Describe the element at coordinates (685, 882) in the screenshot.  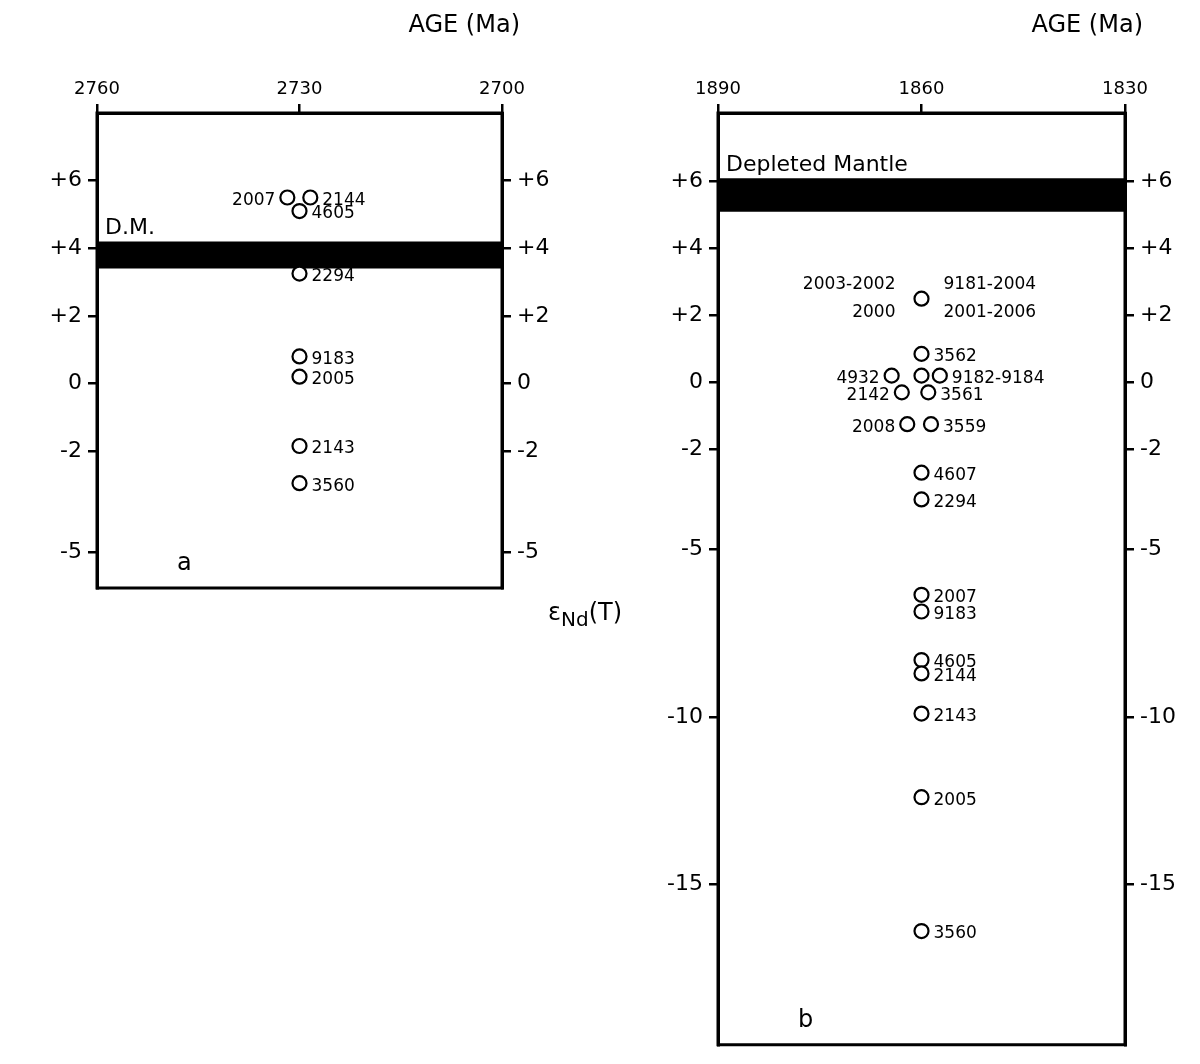
I see `y-tick-label: -15` at that location.